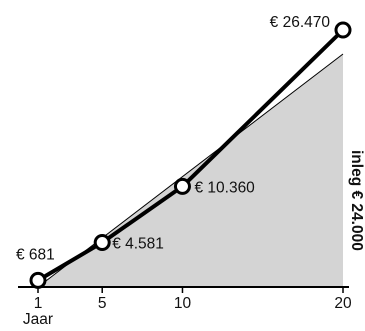  I want to click on x-axis-title: Jaar, so click(38, 319).